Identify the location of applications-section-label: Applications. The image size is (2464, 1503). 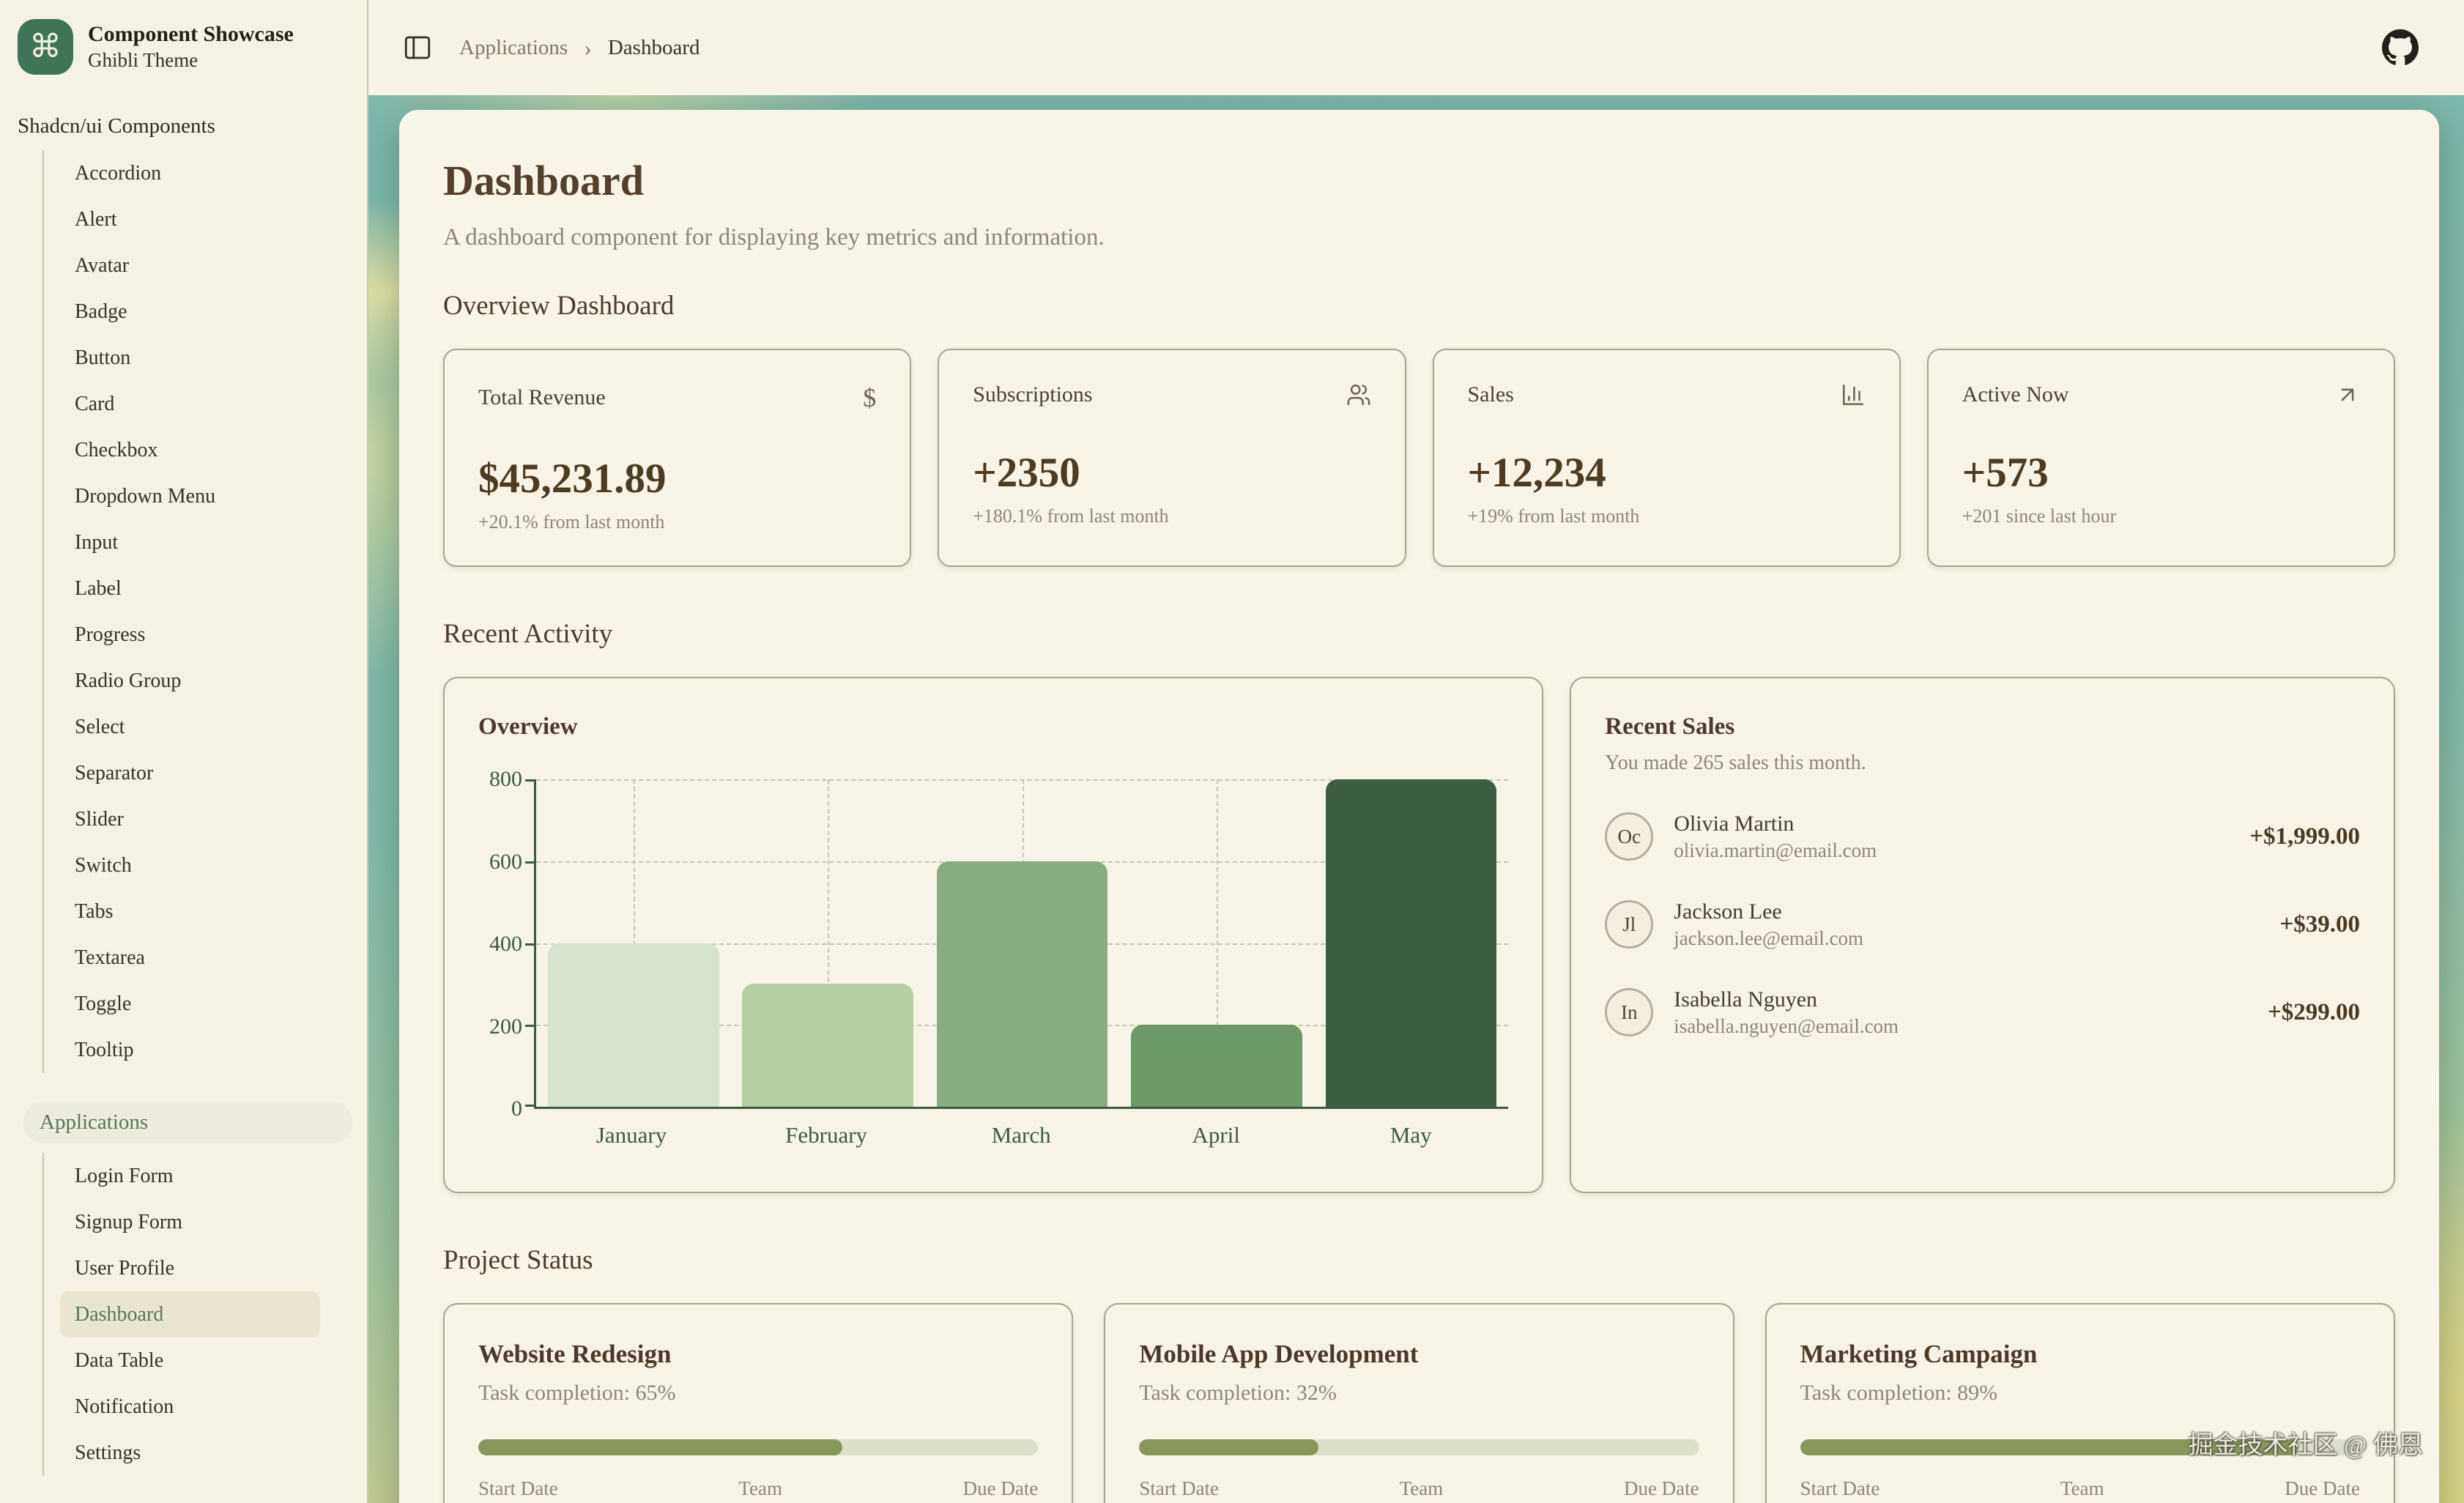
(187, 1122).